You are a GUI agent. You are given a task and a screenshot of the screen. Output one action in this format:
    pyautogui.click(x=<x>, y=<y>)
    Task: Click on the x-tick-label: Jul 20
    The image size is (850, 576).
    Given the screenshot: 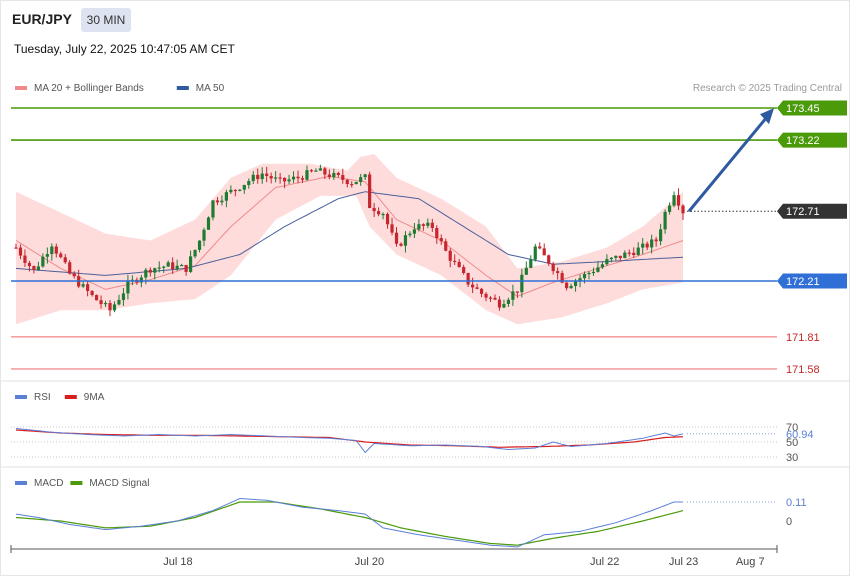 What is the action you would take?
    pyautogui.click(x=369, y=562)
    